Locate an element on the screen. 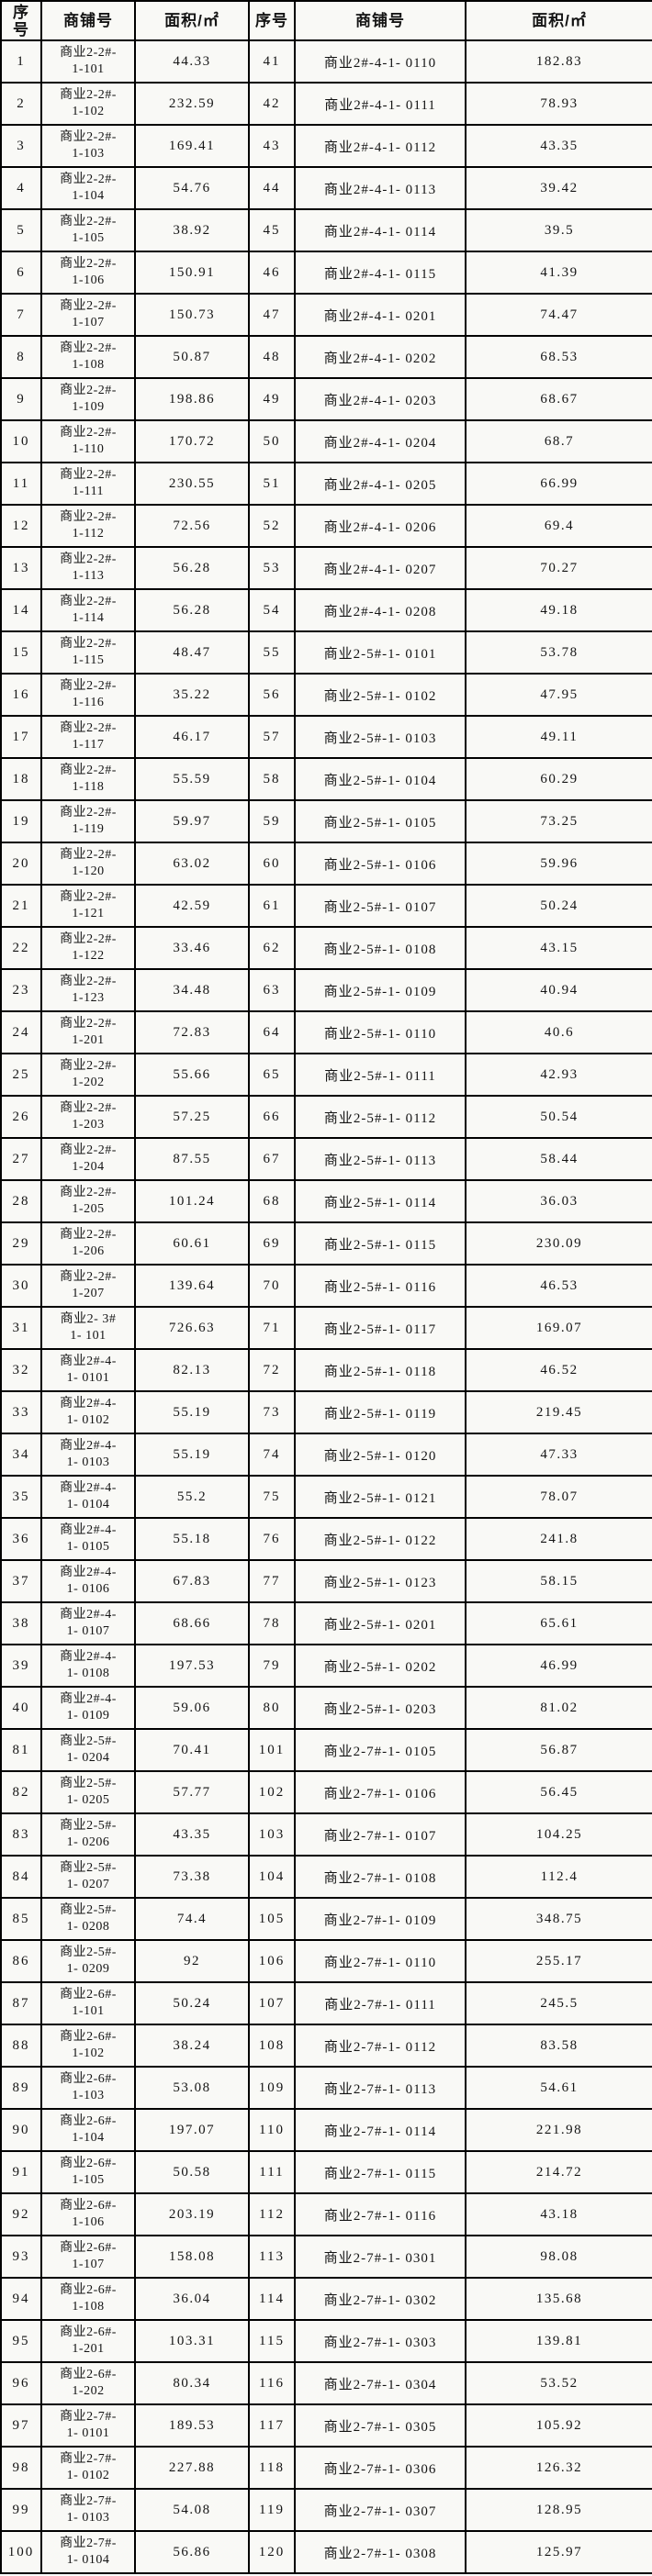  serial-cell: 20 is located at coordinates (21, 864).